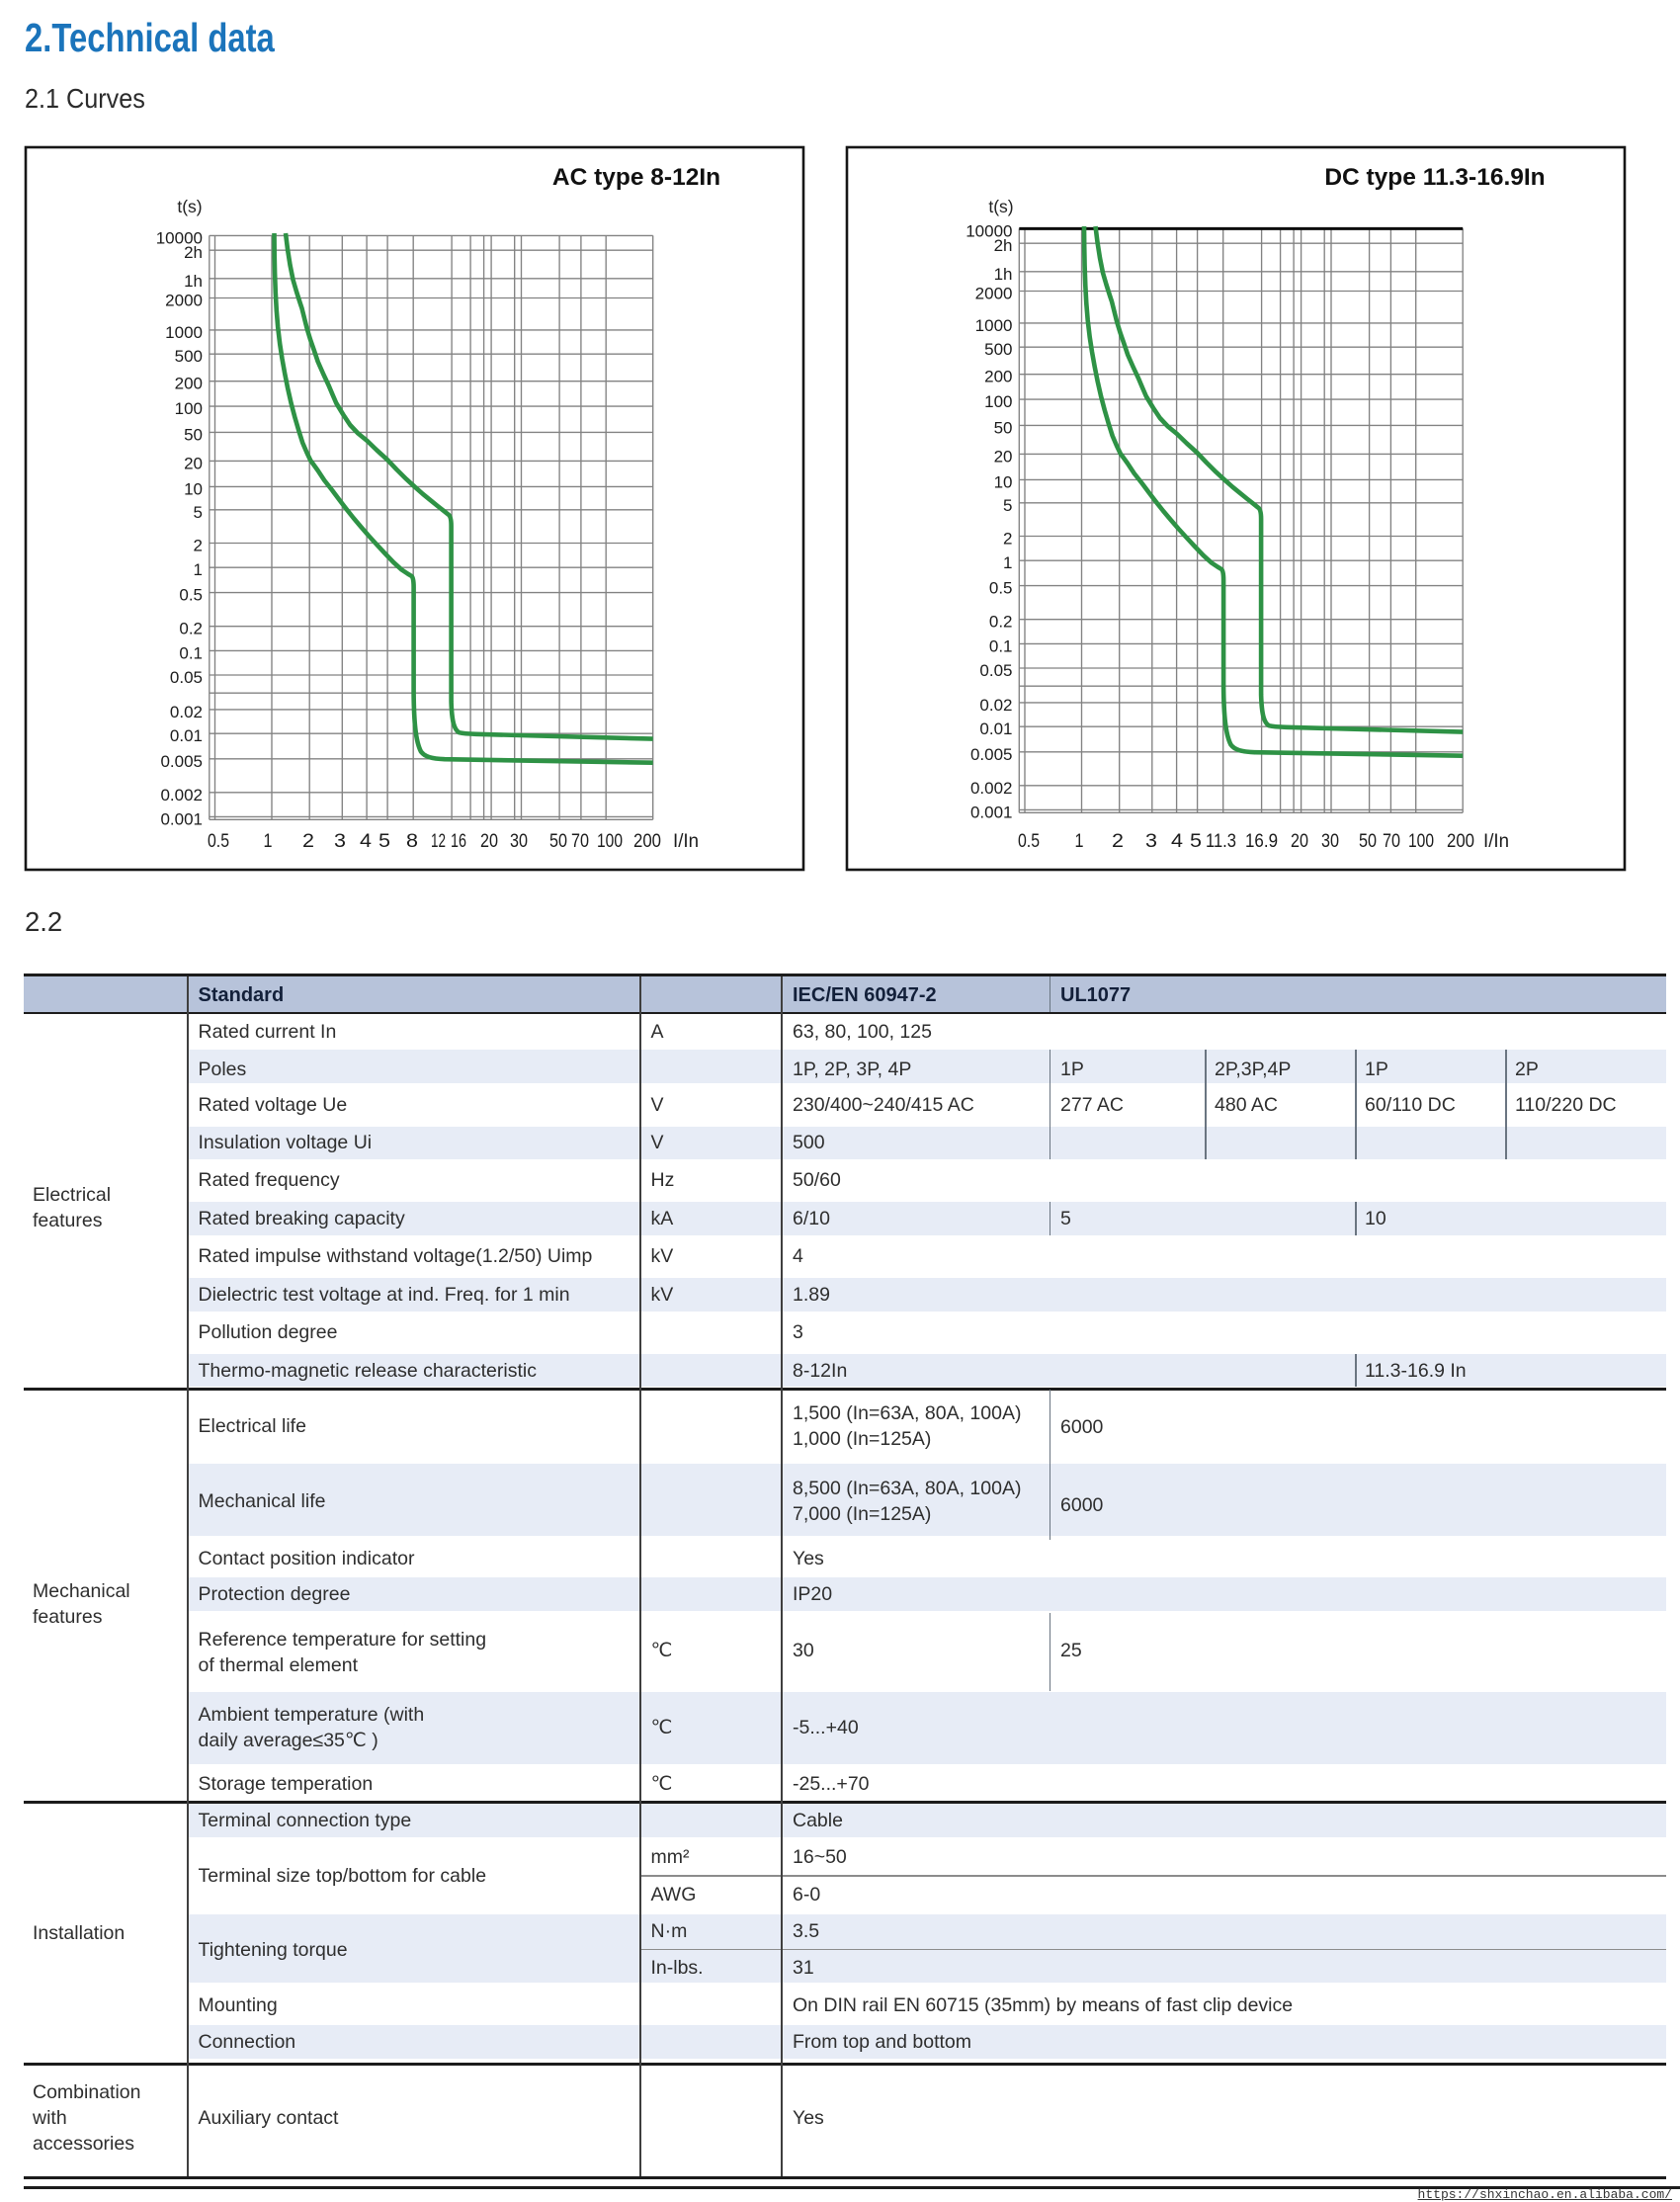 The width and height of the screenshot is (1680, 2202). What do you see at coordinates (458, 841) in the screenshot?
I see `svg-text: 16` at bounding box center [458, 841].